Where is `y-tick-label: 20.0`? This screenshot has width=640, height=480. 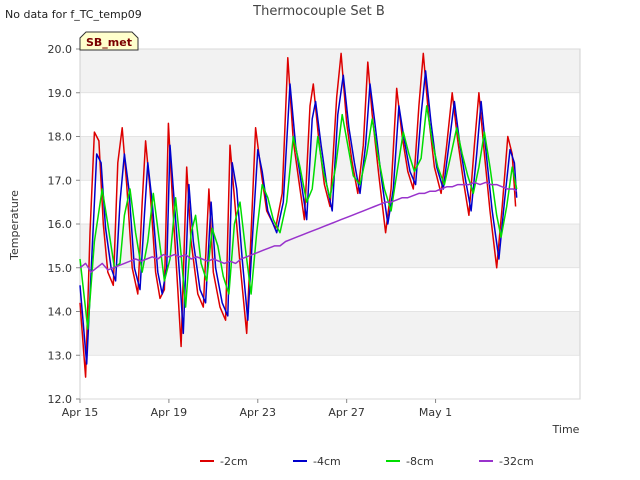 y-tick-label: 20.0 is located at coordinates (60, 49).